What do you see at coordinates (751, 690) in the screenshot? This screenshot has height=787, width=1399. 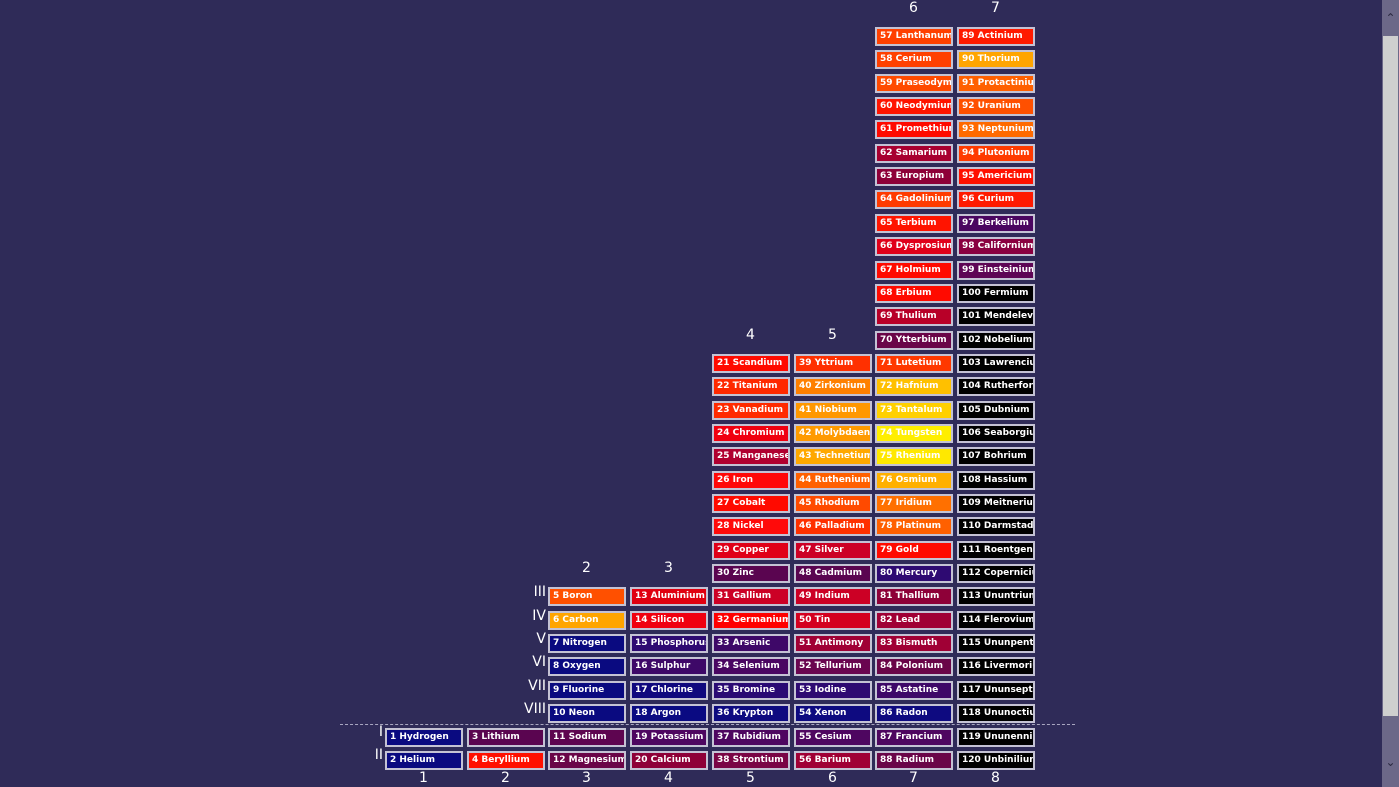 I see `element-cell: 35 Bromine` at bounding box center [751, 690].